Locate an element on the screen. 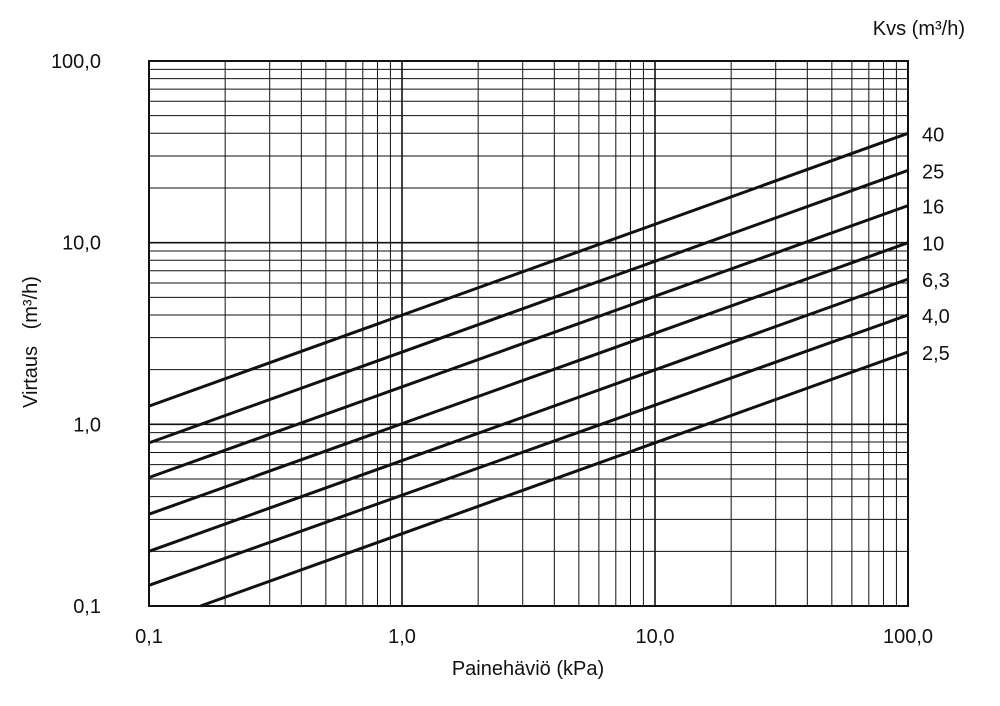  series-labels: 40 25 16 10 6,3 4,0 2,5 is located at coordinates (936, 244).